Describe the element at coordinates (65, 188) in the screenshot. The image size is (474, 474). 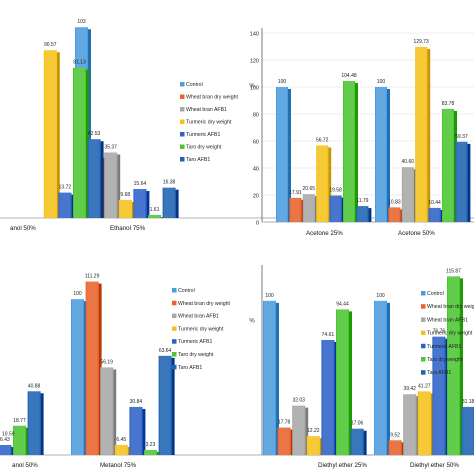
I see `data-label: 13.72` at that location.